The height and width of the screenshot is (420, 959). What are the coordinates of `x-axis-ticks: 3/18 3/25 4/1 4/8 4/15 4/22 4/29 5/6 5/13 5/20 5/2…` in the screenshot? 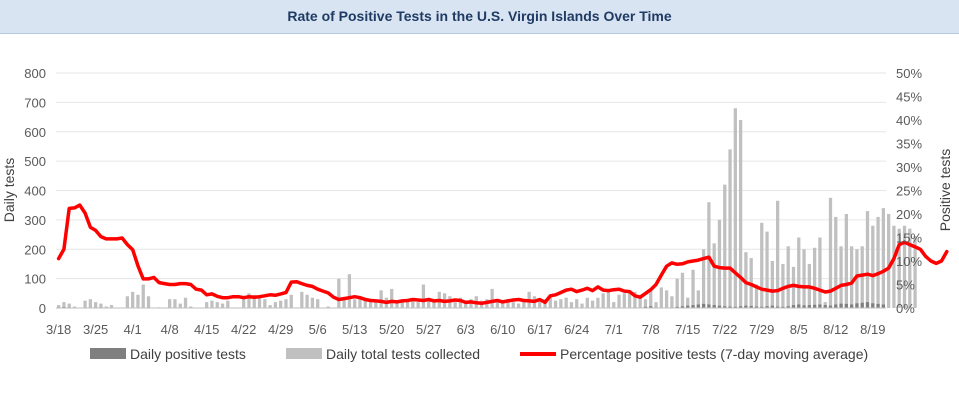 It's located at (465, 329).